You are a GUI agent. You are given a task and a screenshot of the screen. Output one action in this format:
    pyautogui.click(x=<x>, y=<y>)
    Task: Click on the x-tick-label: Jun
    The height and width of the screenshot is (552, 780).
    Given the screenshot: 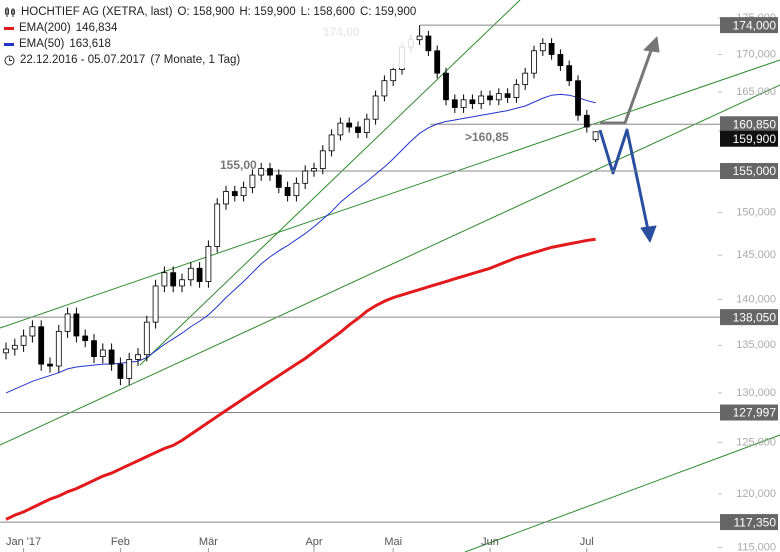 What is the action you would take?
    pyautogui.click(x=490, y=542)
    